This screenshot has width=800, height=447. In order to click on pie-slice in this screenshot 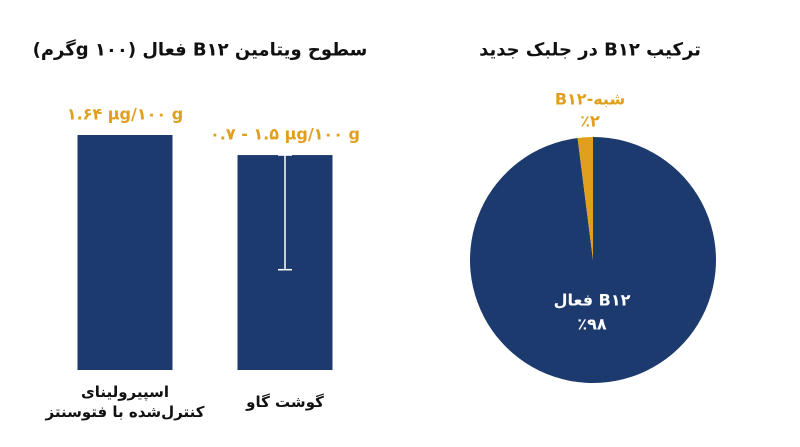, I will do `click(585, 198)`.